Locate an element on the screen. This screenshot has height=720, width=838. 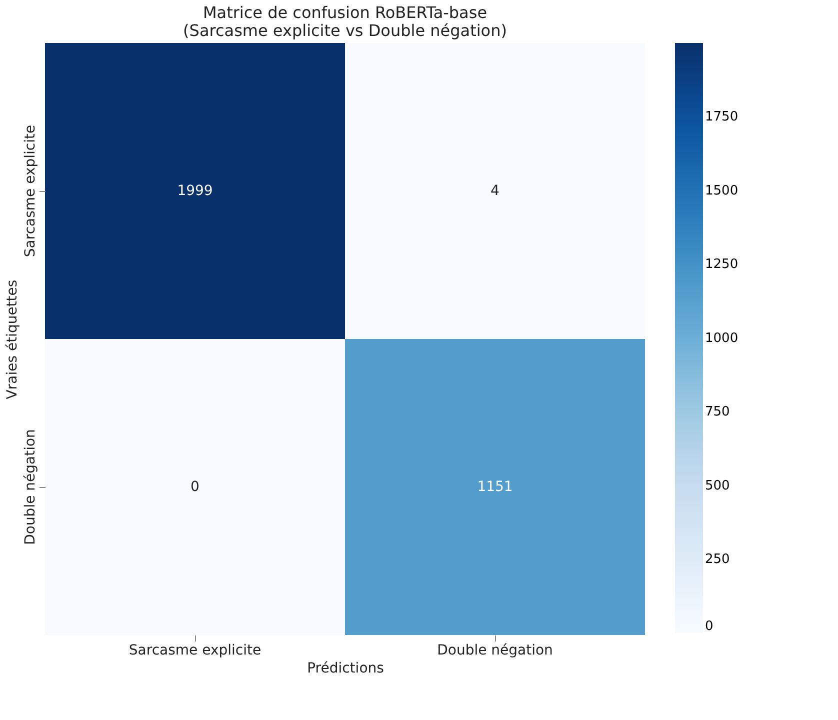
color-bar-label: 500 is located at coordinates (717, 486).